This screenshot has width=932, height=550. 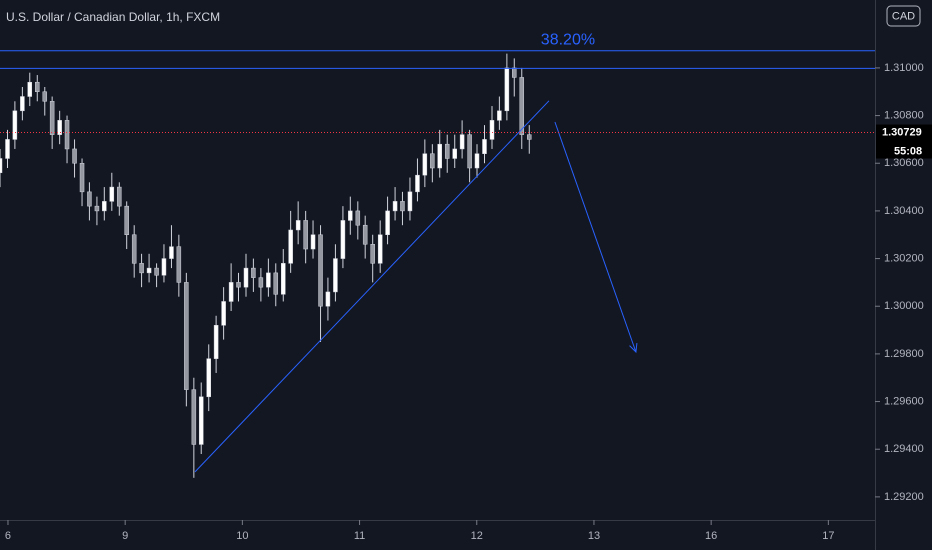 I want to click on countdown-label: 55:08, so click(x=908, y=151).